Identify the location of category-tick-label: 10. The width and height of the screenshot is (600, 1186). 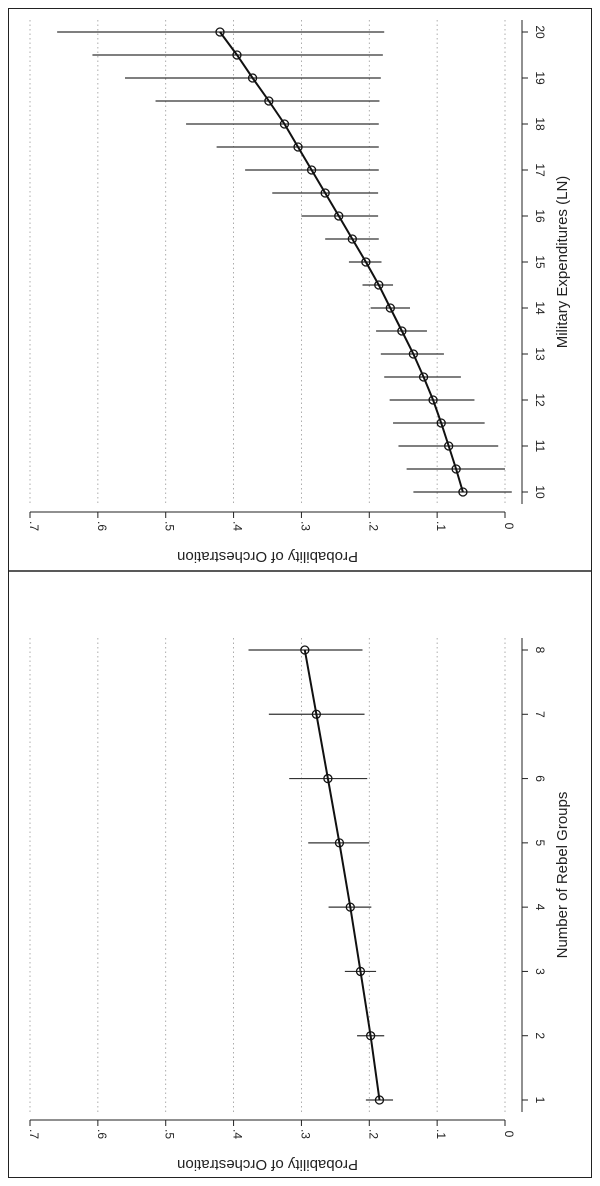
(540, 492).